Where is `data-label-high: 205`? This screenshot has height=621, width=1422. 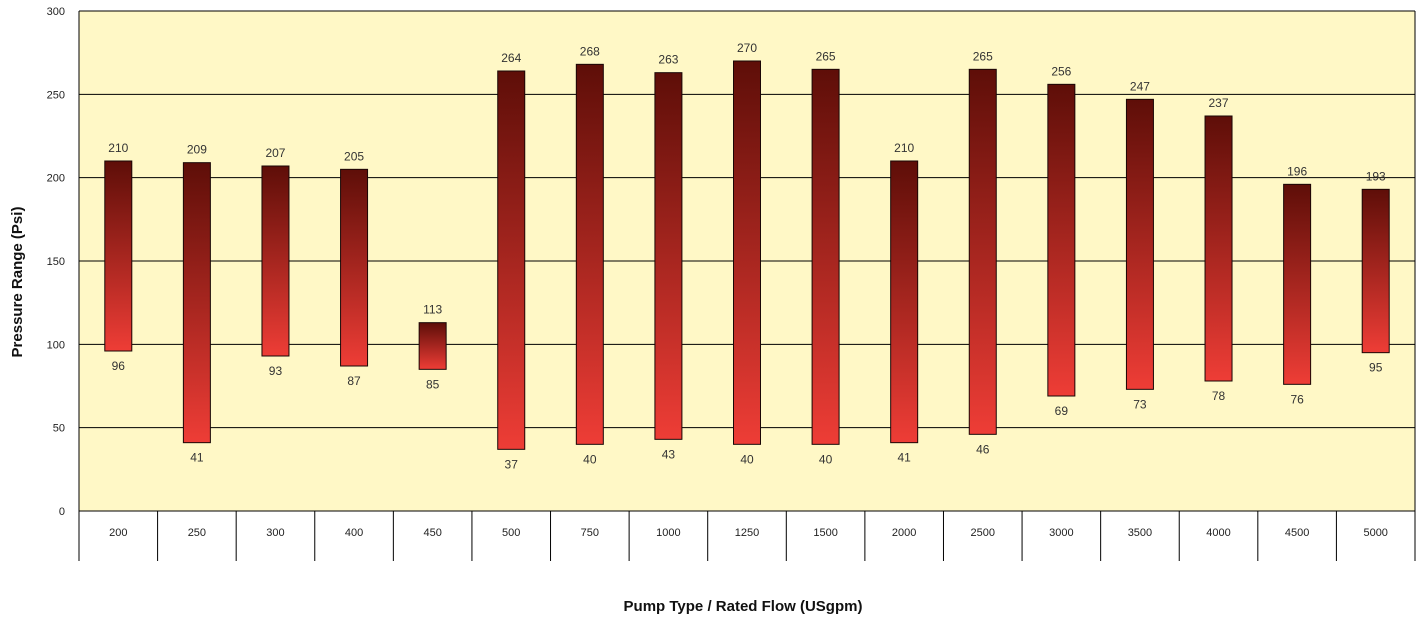
data-label-high: 205 is located at coordinates (354, 156).